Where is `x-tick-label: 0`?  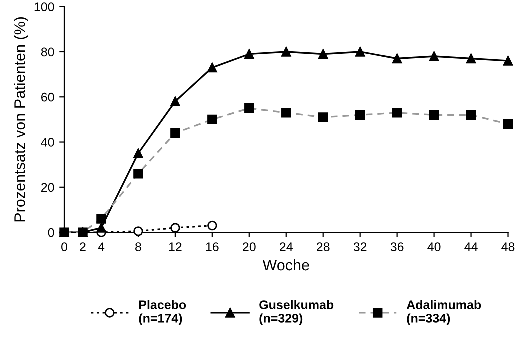 x-tick-label: 0 is located at coordinates (65, 247).